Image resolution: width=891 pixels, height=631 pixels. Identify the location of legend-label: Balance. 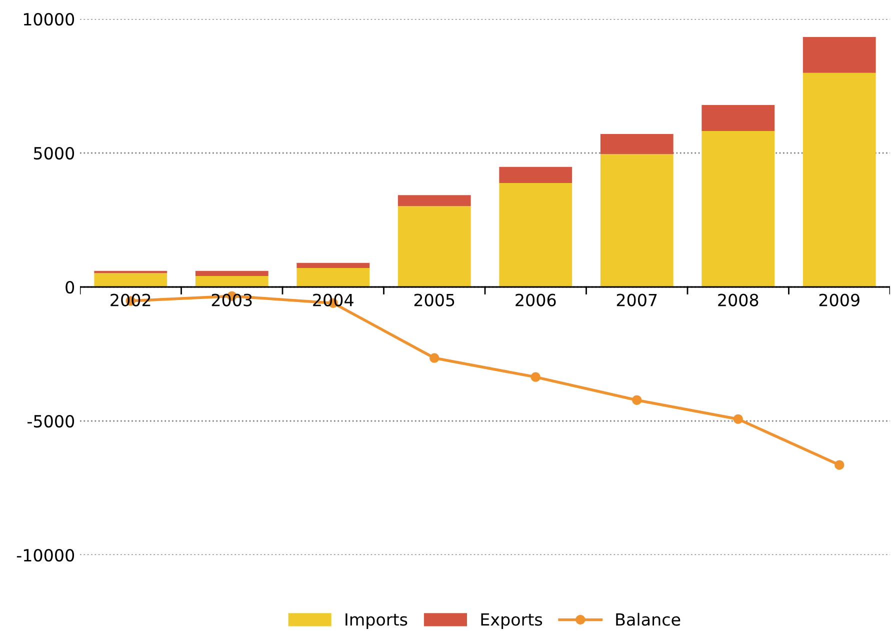
(648, 619).